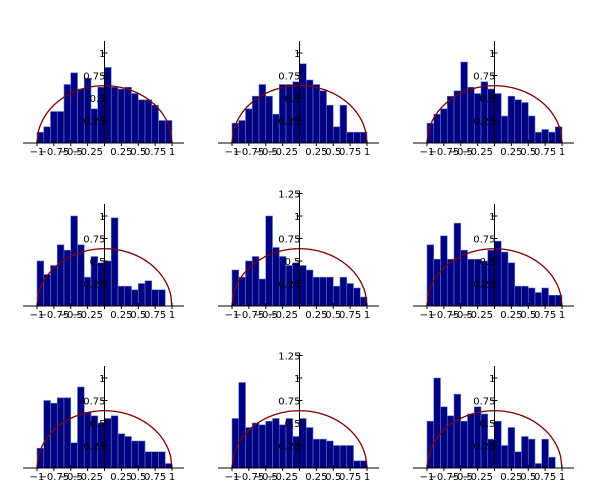  I want to click on histogram-panel-6: −1−0.75−0.5−0.25 0.250.50.75 10.250.50.751, so click(493, 262).